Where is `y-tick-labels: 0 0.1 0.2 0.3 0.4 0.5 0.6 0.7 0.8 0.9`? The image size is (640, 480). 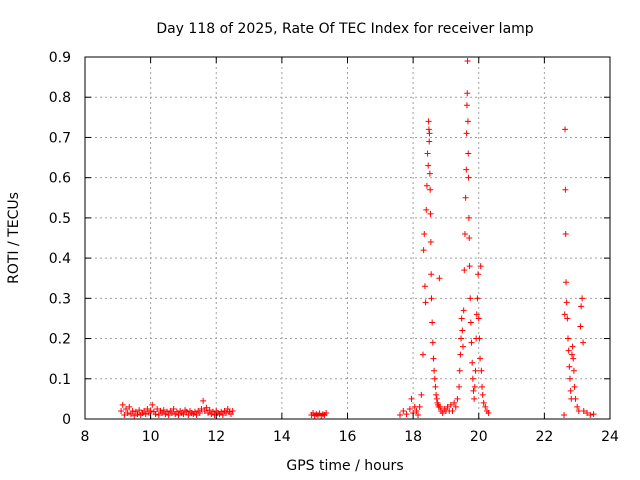 y-tick-labels: 0 0.1 0.2 0.3 0.4 0.5 0.6 0.7 0.8 0.9 is located at coordinates (60, 239).